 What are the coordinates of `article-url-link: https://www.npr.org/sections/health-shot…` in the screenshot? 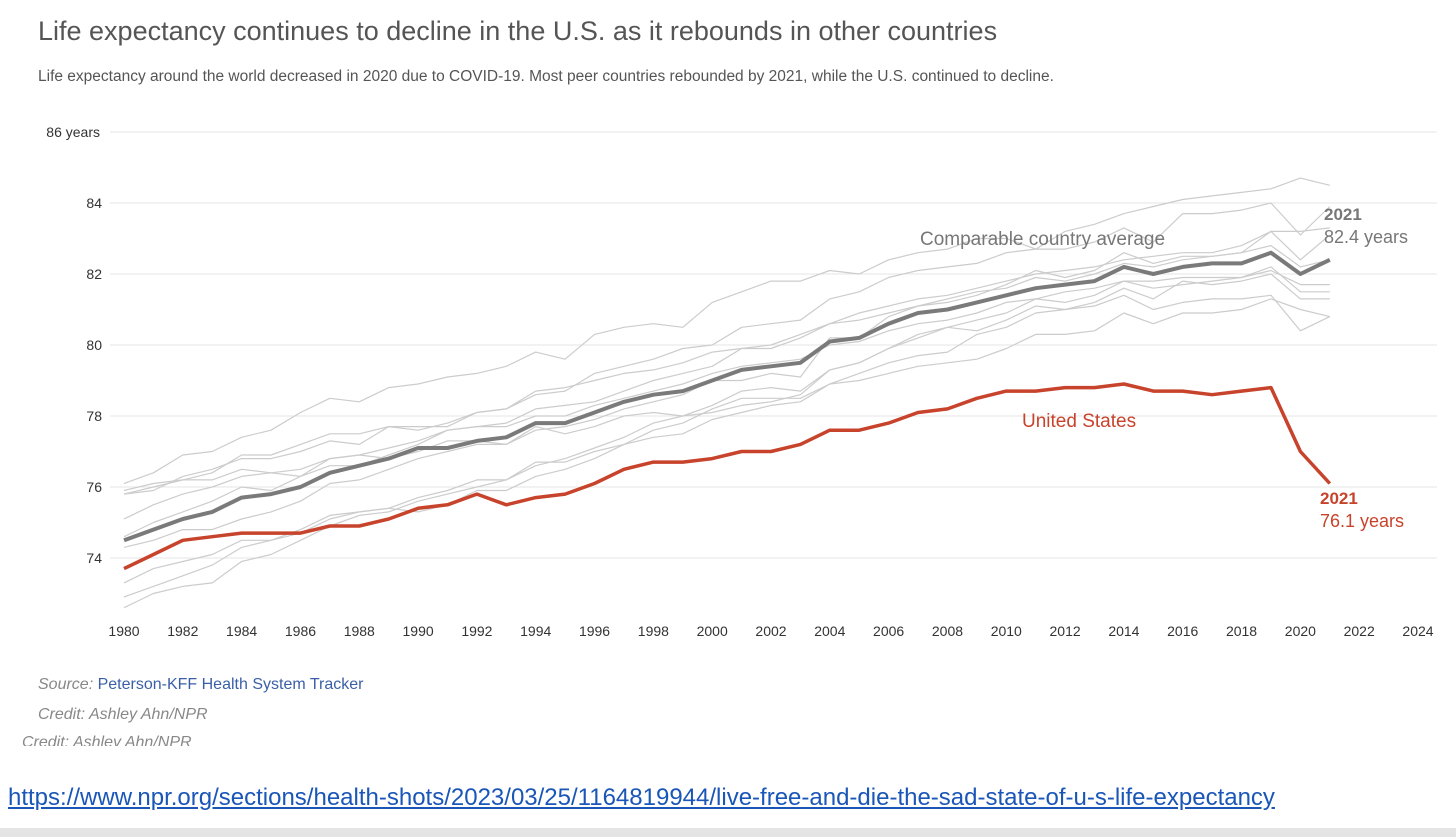 It's located at (641, 797).